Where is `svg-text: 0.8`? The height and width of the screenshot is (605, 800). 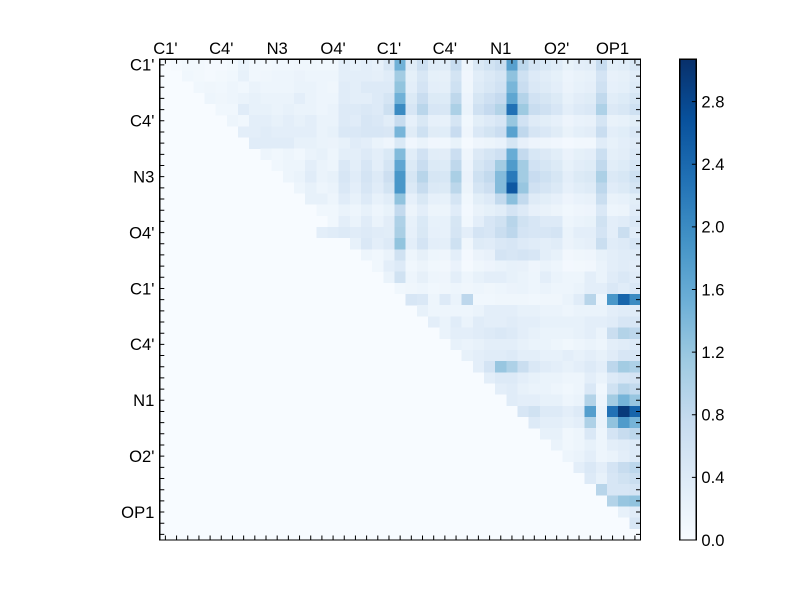 svg-text: 0.8 is located at coordinates (712, 415).